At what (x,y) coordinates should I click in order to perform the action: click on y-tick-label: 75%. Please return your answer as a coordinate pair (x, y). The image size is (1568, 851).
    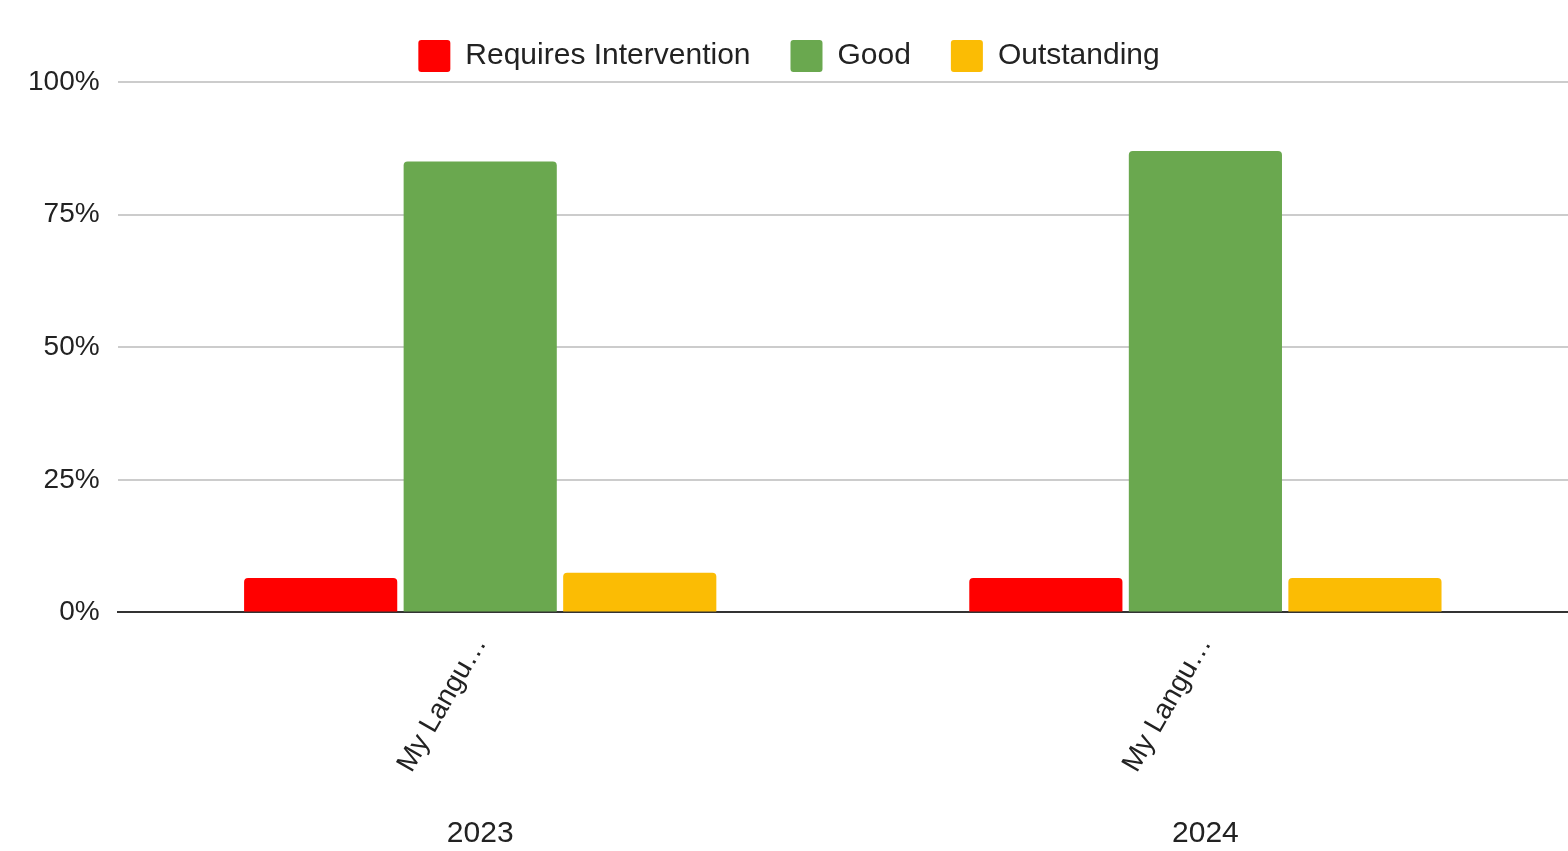
    Looking at the image, I should click on (71, 213).